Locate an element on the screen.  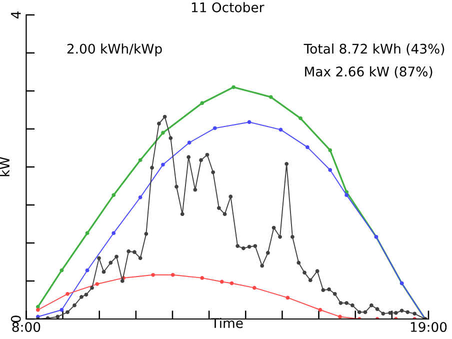
x-tick-label: 19:00 is located at coordinates (428, 327).